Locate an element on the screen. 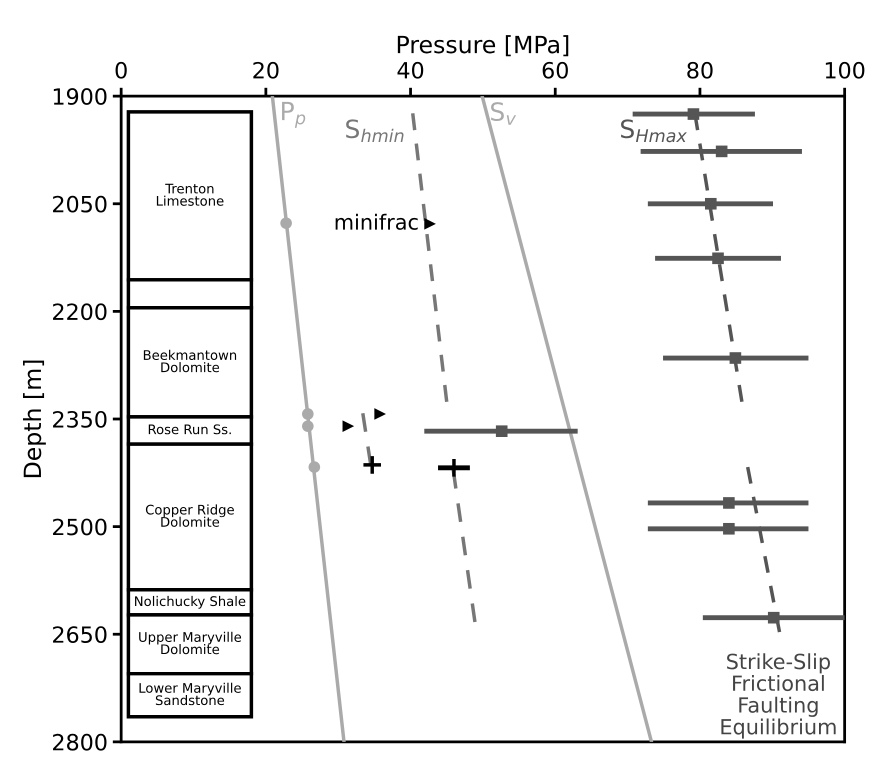 The width and height of the screenshot is (878, 757). x-tick-label: 20 is located at coordinates (266, 70).